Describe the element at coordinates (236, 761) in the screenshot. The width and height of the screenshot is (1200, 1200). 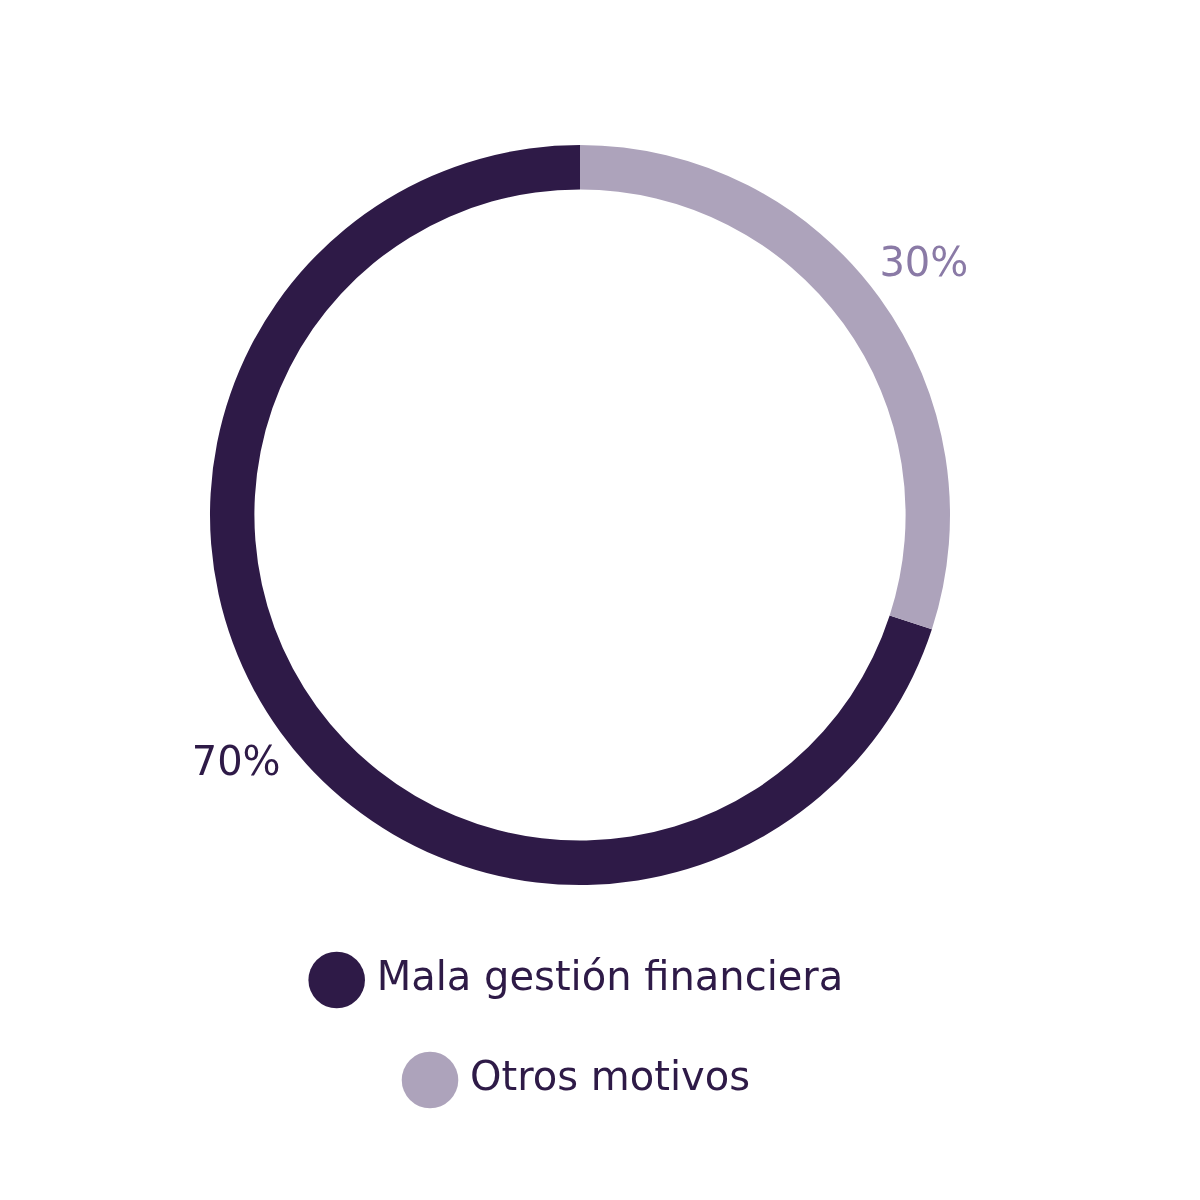
I see `data-label: 70%` at that location.